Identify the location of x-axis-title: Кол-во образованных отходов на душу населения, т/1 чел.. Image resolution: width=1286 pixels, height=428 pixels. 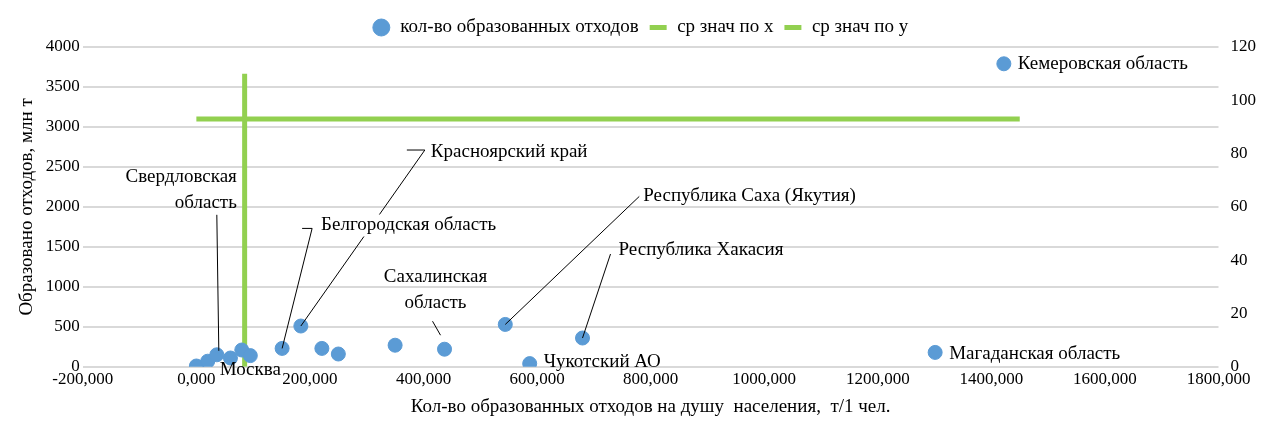
(650, 405).